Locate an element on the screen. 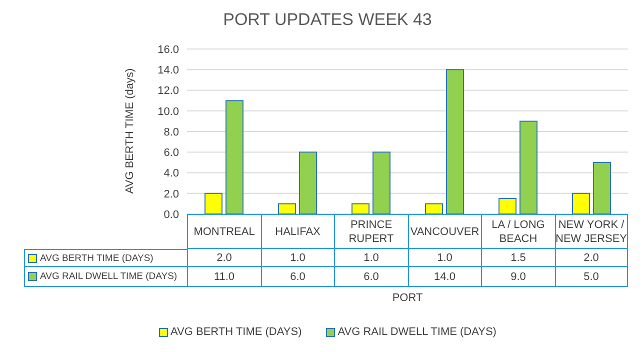 This screenshot has width=643, height=352. data-label: 14.0 is located at coordinates (444, 277).